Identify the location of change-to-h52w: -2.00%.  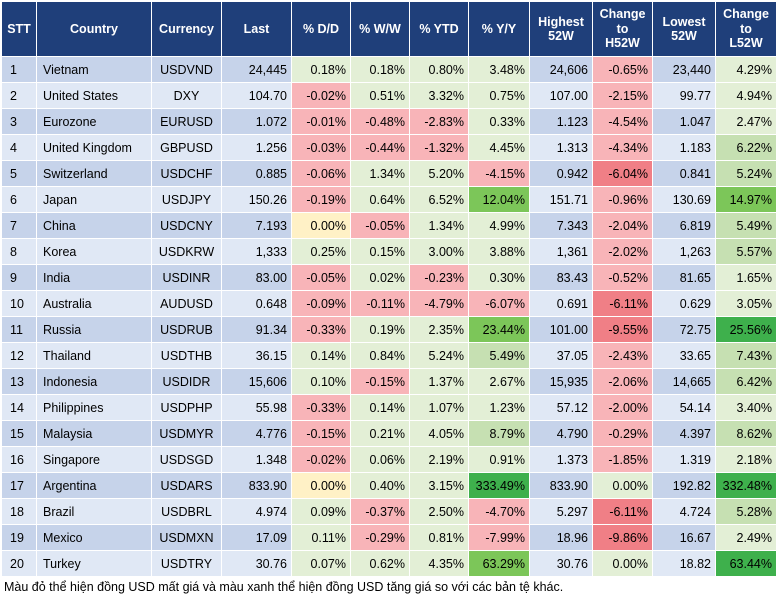
(622, 407).